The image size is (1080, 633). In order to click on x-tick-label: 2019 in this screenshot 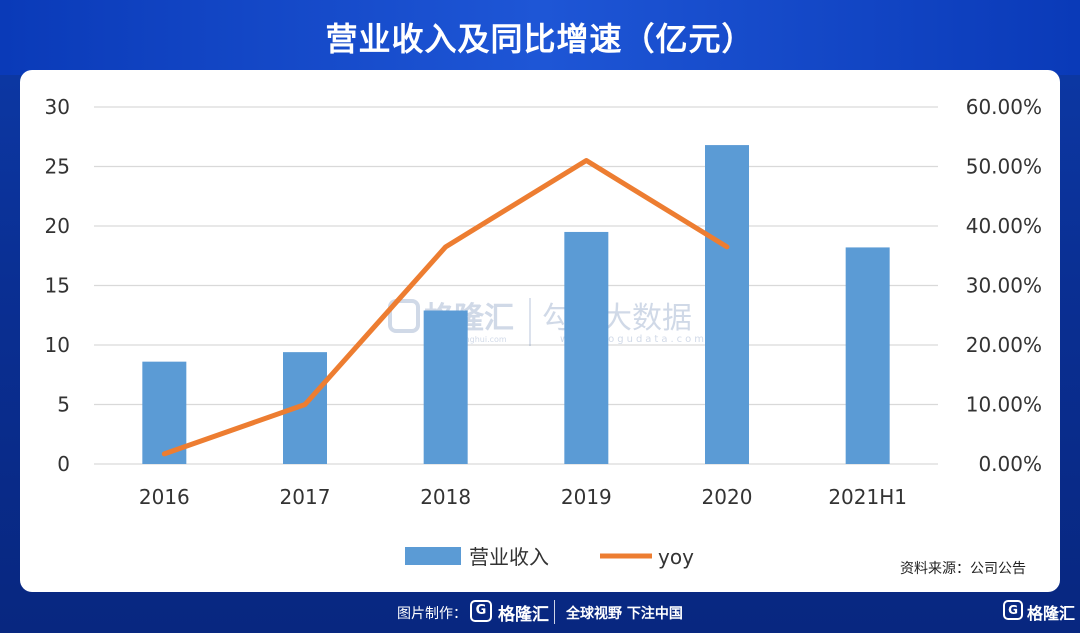, I will do `click(586, 497)`.